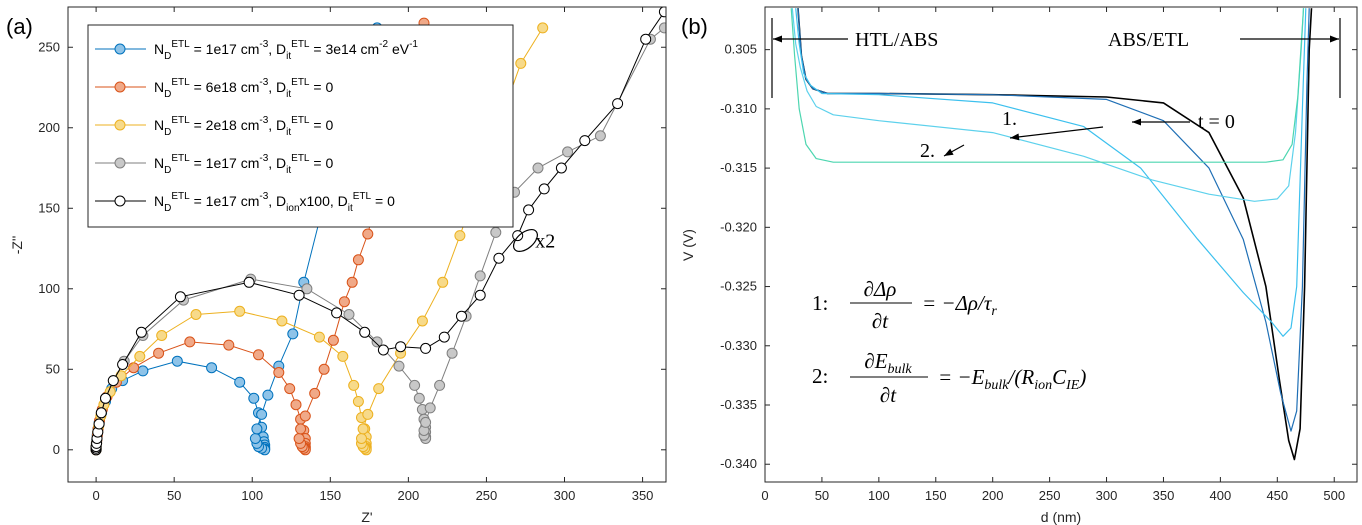  I want to click on legend-c-sub: it, so click(350, 208).